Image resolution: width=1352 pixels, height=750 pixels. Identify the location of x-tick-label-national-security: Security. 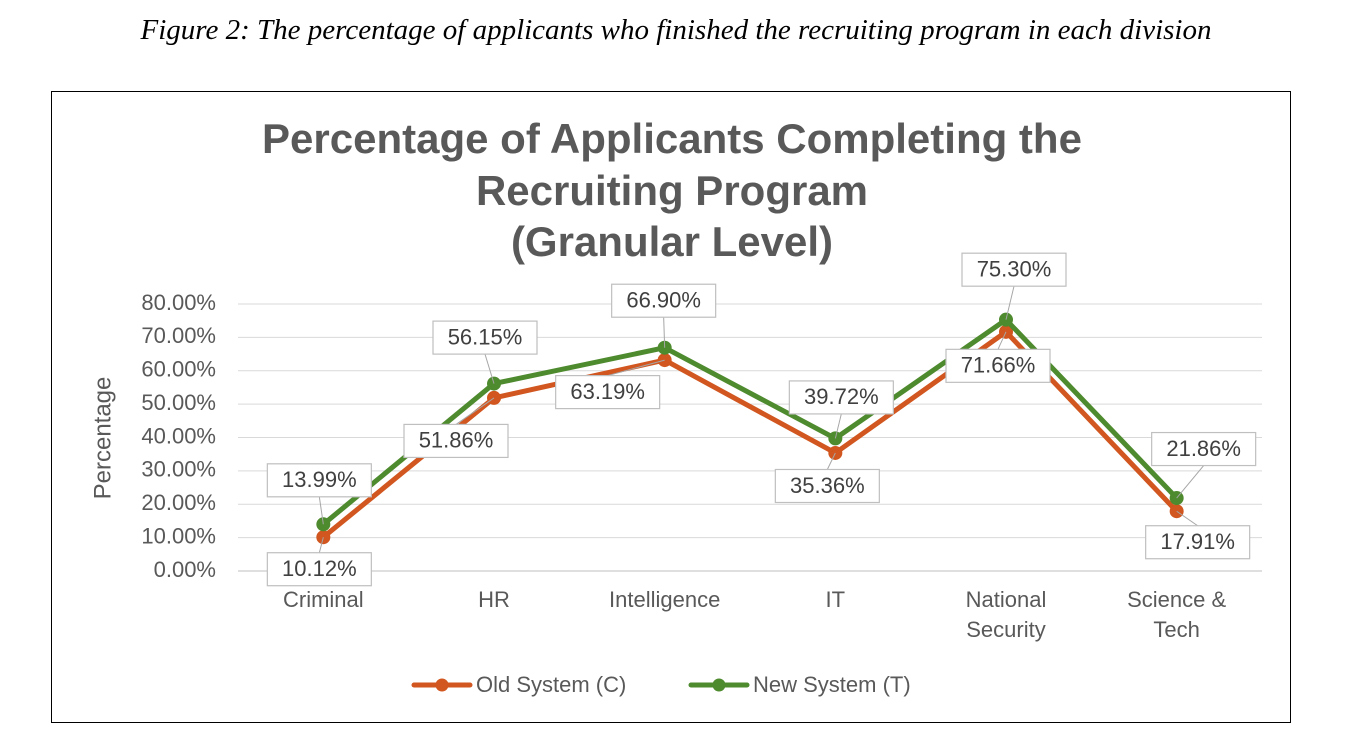
(1005, 629).